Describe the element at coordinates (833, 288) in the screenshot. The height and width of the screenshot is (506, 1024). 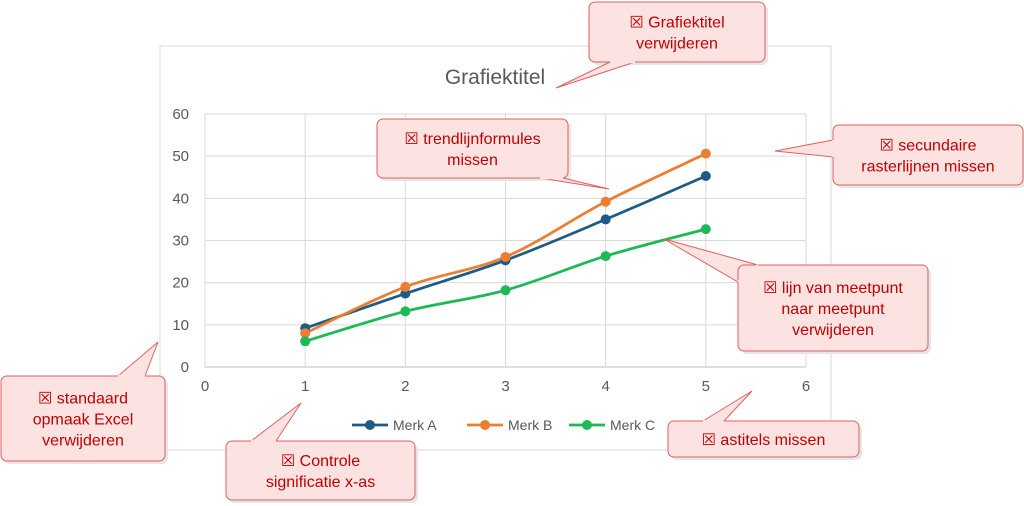
I see `callout-text: ☒ lijn van meetpunt` at that location.